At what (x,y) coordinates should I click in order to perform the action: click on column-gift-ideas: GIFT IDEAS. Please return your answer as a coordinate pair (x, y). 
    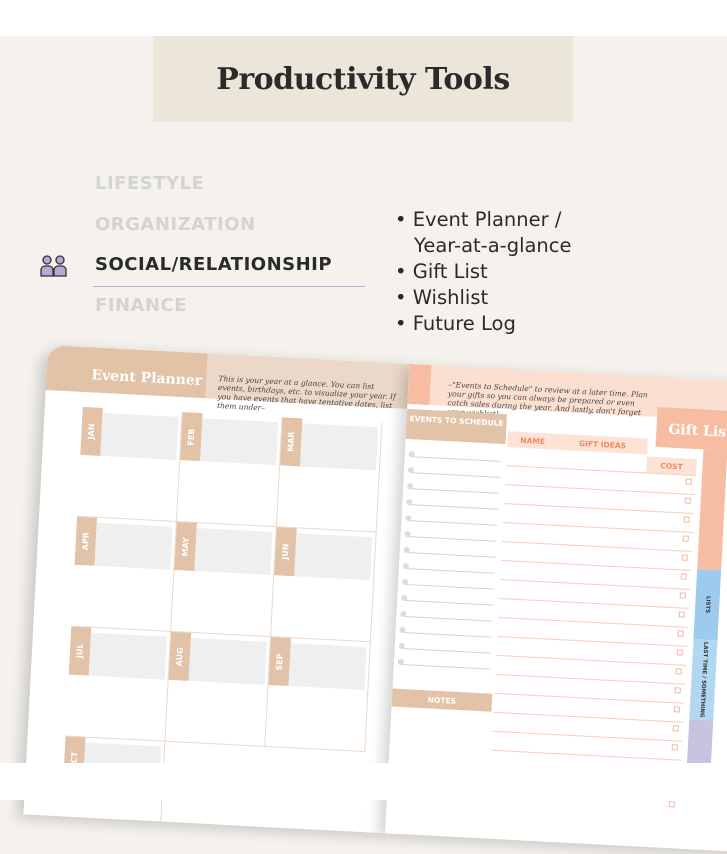
    Looking at the image, I should click on (602, 444).